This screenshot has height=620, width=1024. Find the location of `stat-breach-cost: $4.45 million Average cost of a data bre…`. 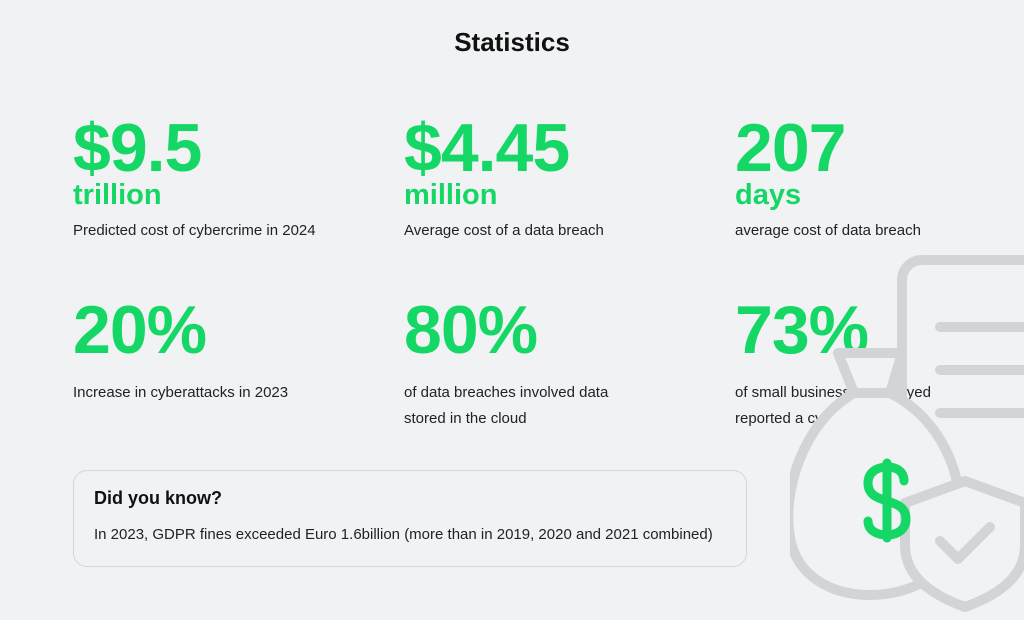

stat-breach-cost: $4.45 million Average cost of a data bre… is located at coordinates (549, 177).